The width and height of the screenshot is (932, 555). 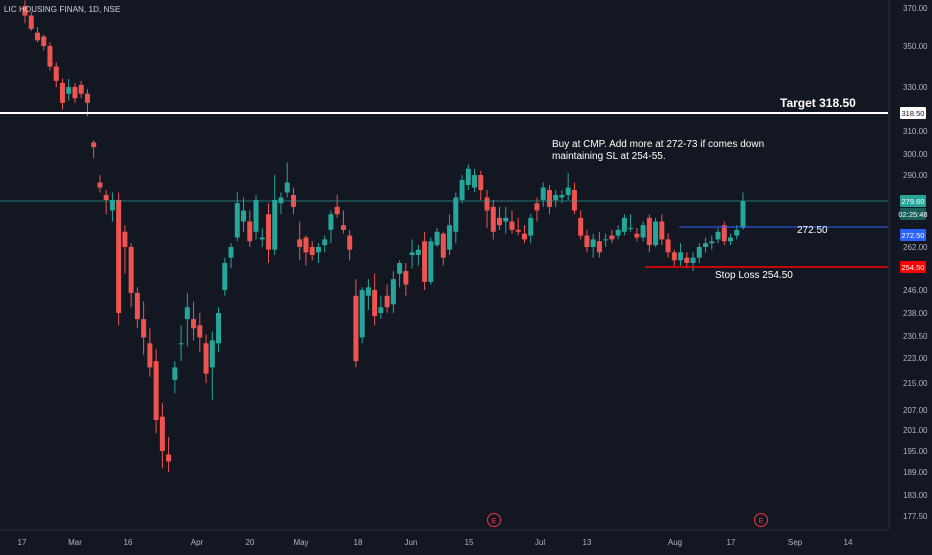 What do you see at coordinates (609, 156) in the screenshot?
I see `trade-note-line-2: maintaining SL at 254-55.` at bounding box center [609, 156].